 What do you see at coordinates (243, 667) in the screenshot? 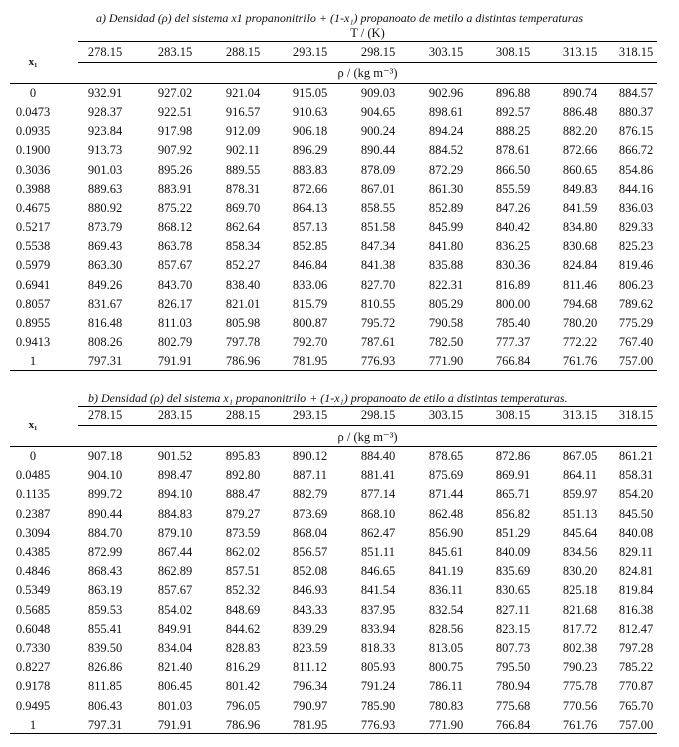
I see `density-cell: 816.29` at bounding box center [243, 667].